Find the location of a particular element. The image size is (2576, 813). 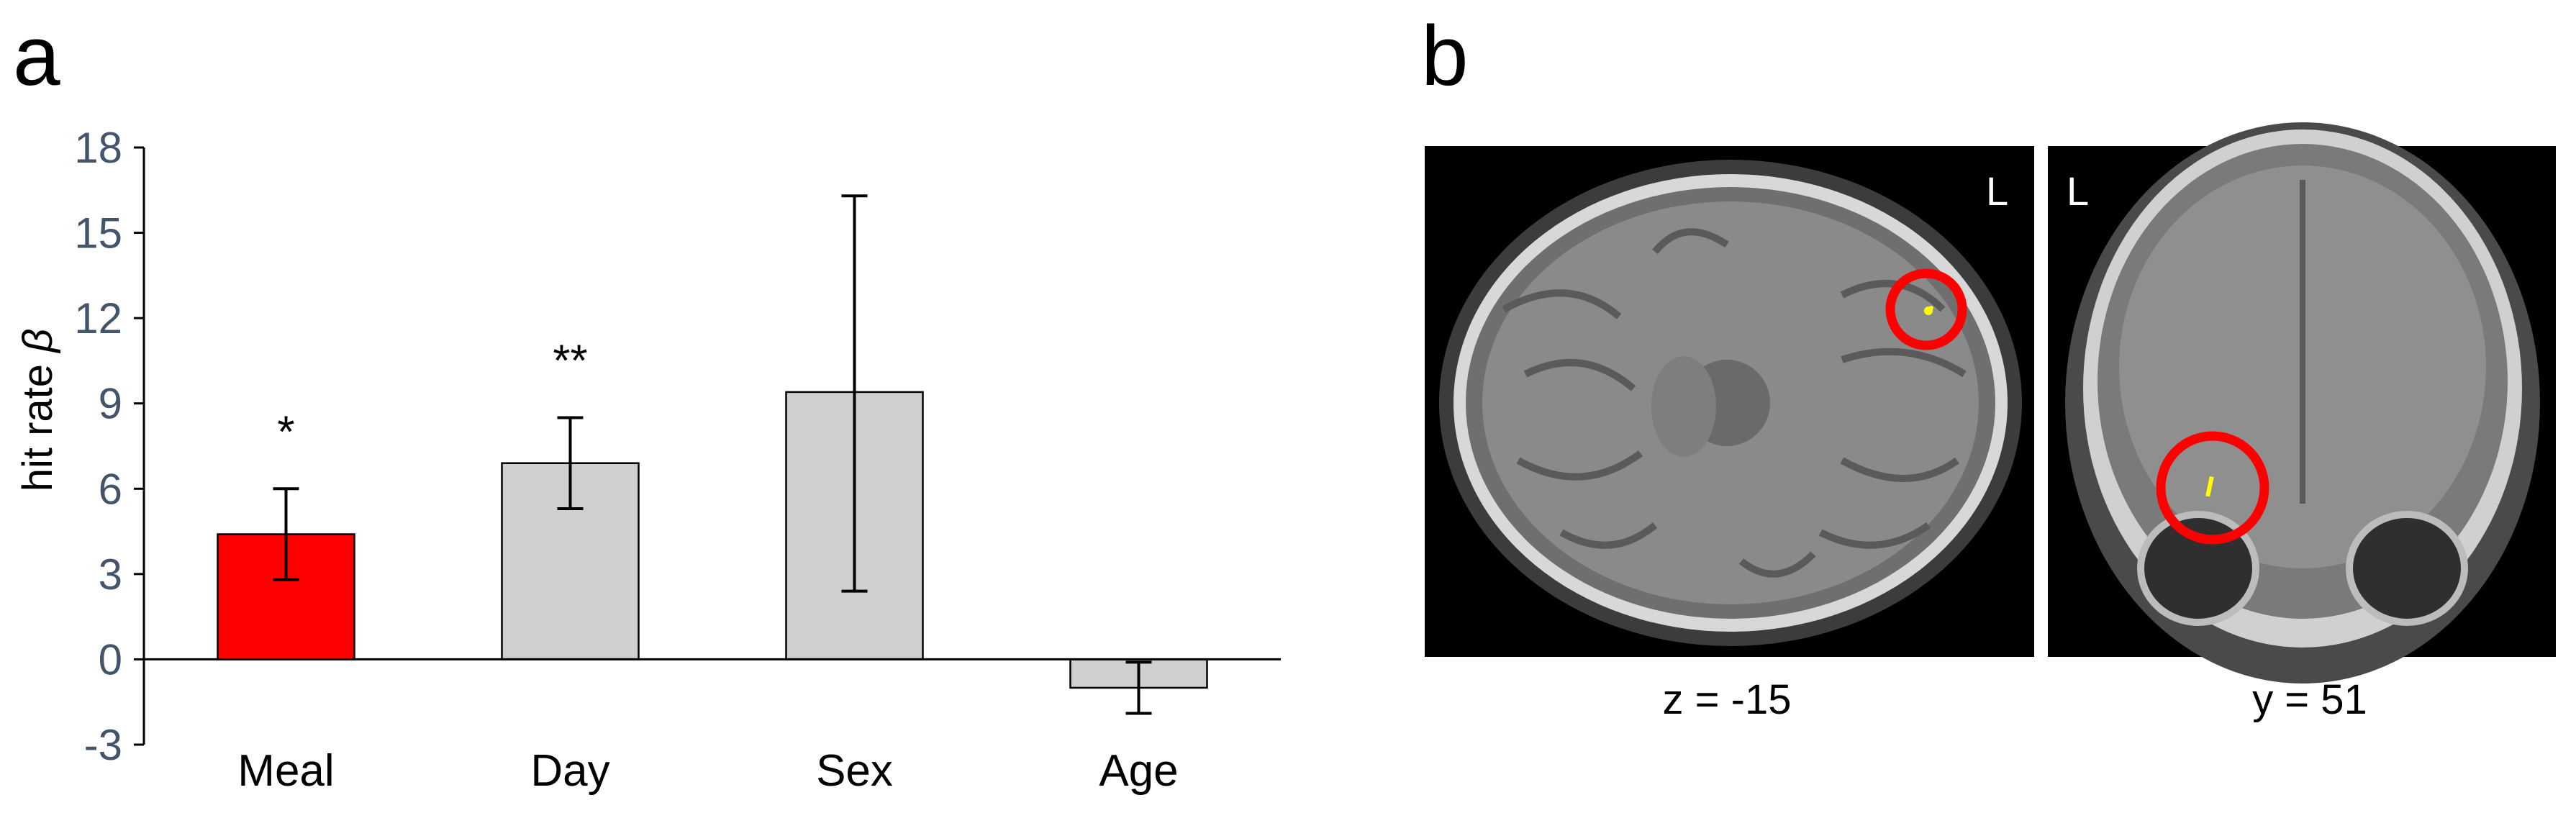

panel-a-letter: a is located at coordinates (36, 57).